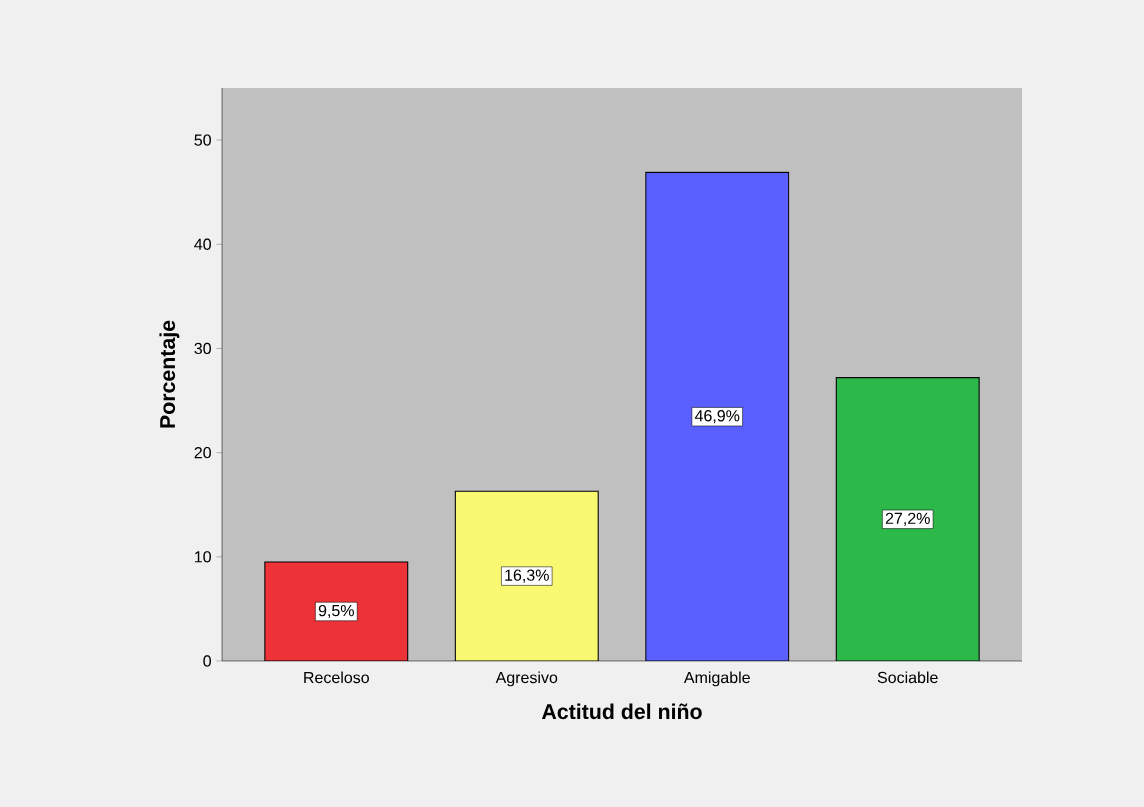 This screenshot has width=1144, height=807. What do you see at coordinates (716, 679) in the screenshot?
I see `x-tick-label: Amigable` at bounding box center [716, 679].